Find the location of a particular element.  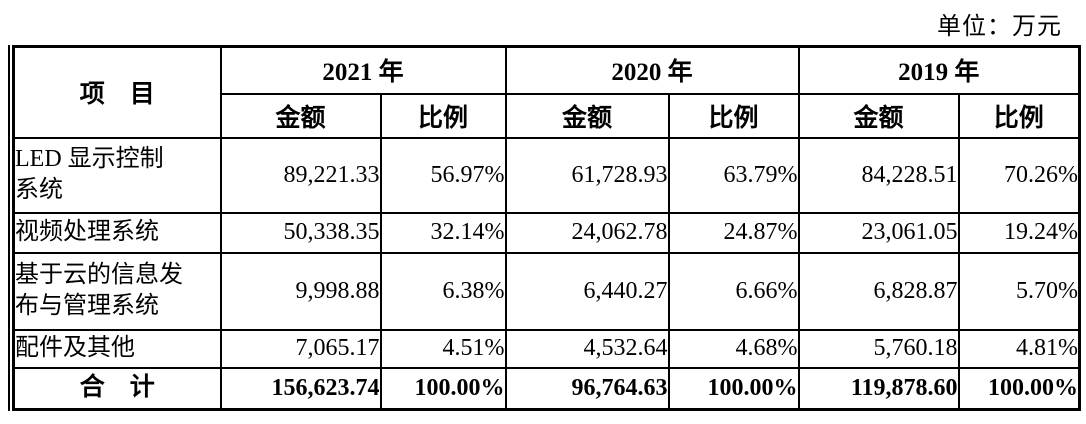

item-cell: 基于云的信息发 布与管理系统 is located at coordinates (117, 291).